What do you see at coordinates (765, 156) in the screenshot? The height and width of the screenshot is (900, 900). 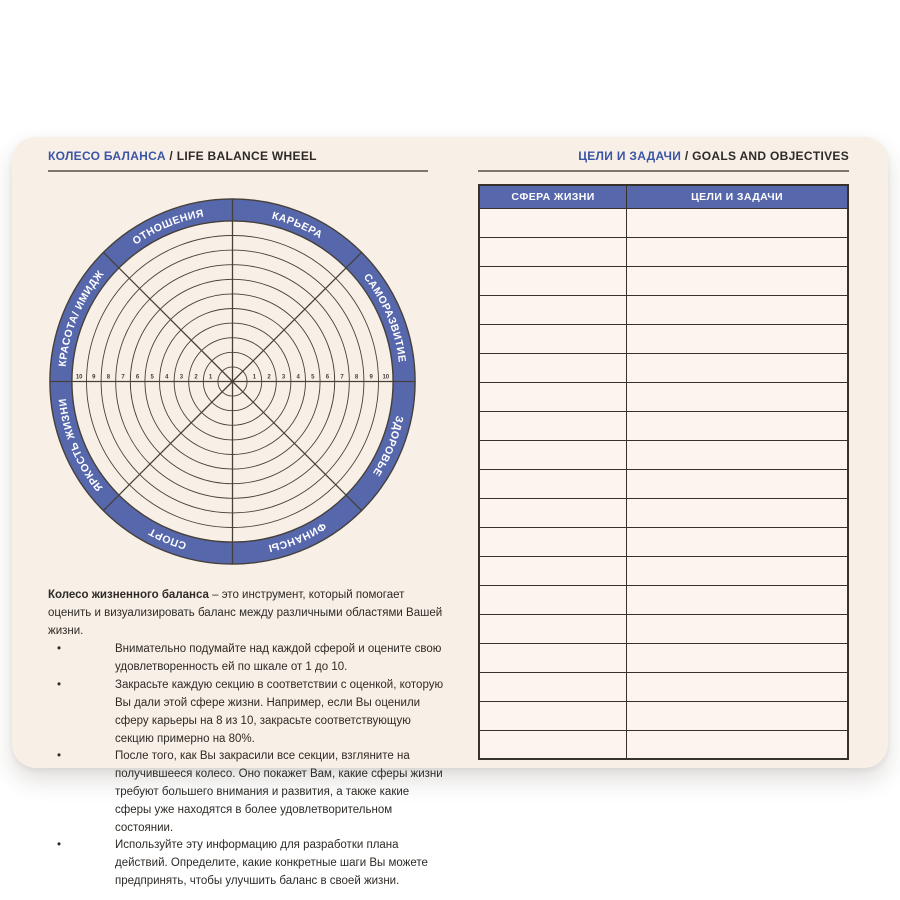 I see `right-page-title-en: / GOALS AND OBJECTIVES` at bounding box center [765, 156].